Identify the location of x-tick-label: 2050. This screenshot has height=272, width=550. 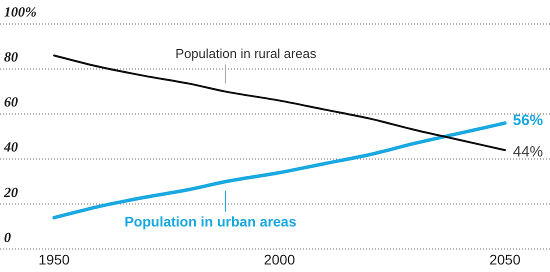
(505, 259).